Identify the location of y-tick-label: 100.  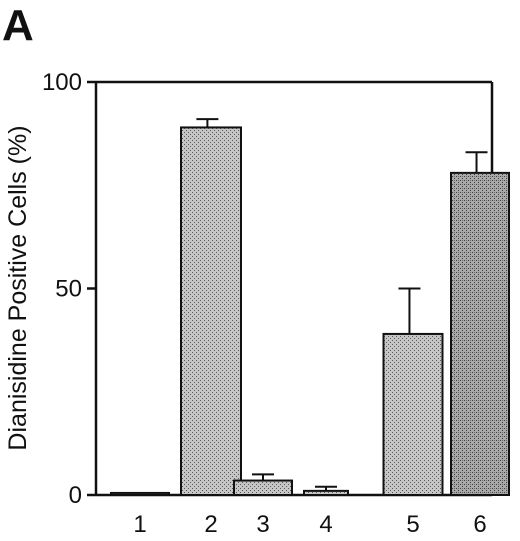
(62, 82).